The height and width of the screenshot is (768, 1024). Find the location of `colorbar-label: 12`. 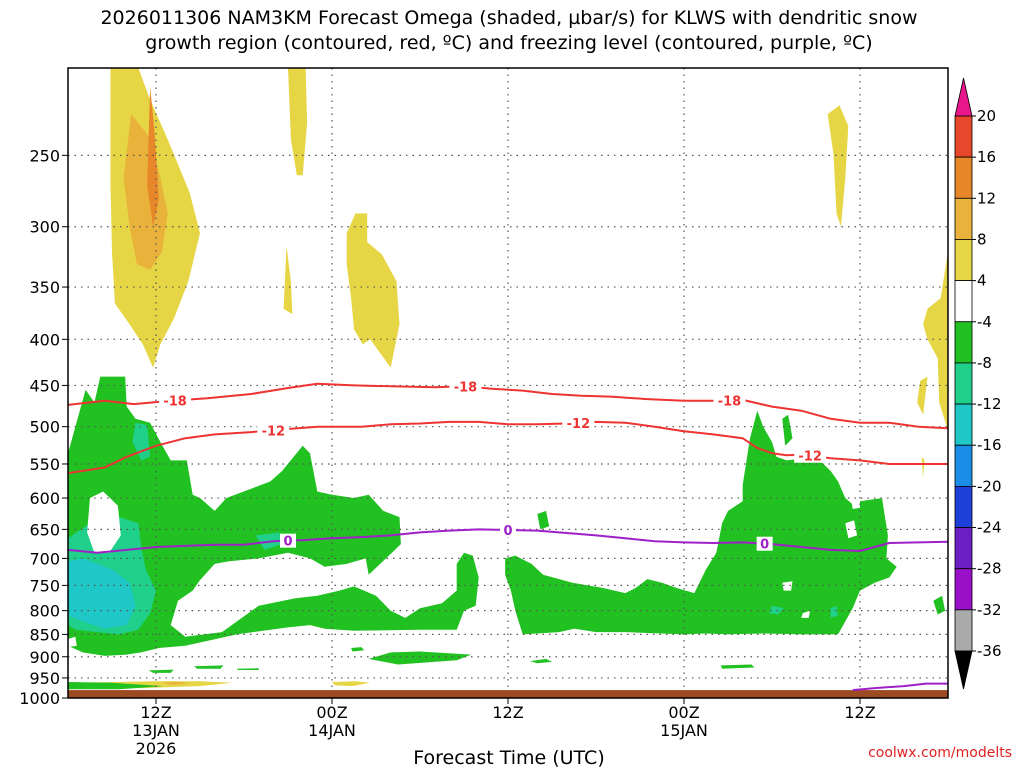

colorbar-label: 12 is located at coordinates (986, 198).